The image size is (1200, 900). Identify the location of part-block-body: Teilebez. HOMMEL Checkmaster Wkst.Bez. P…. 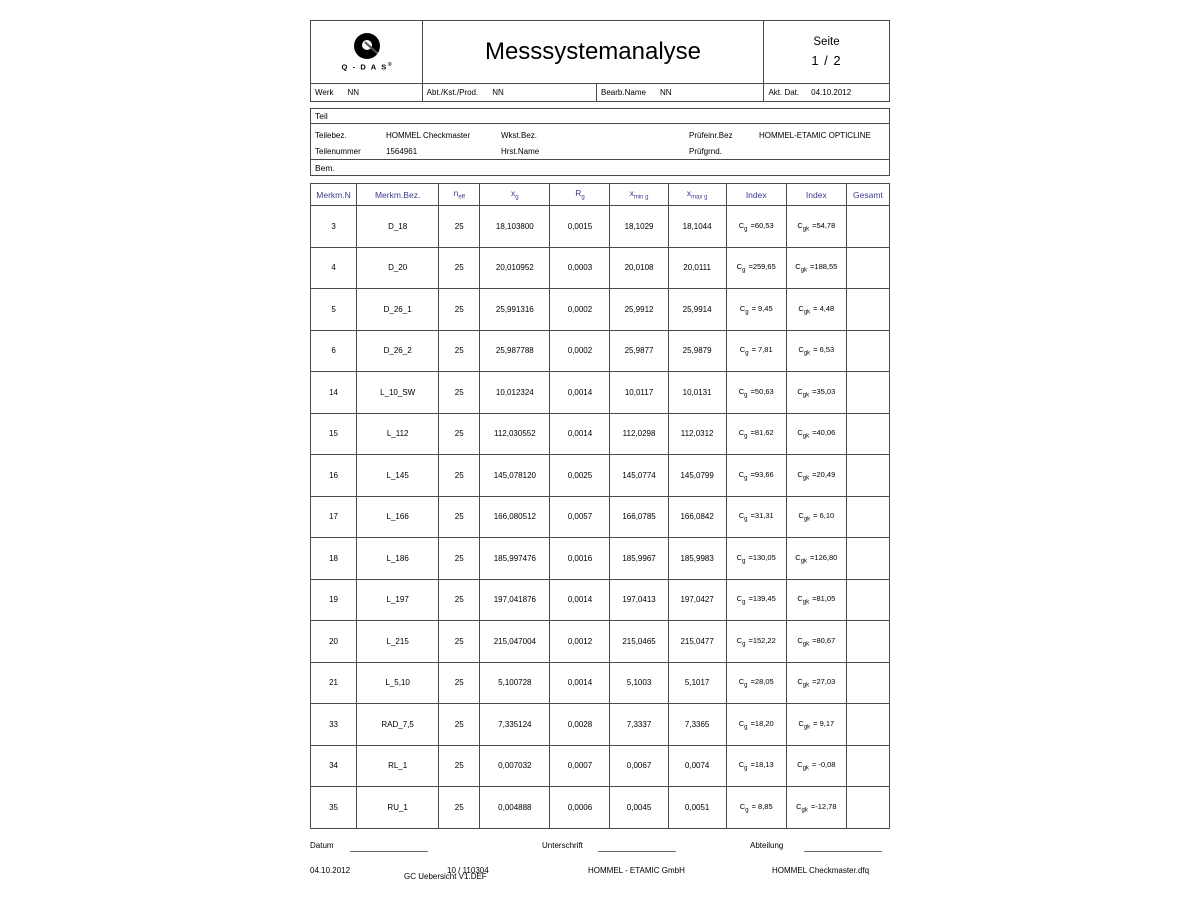
(600, 142).